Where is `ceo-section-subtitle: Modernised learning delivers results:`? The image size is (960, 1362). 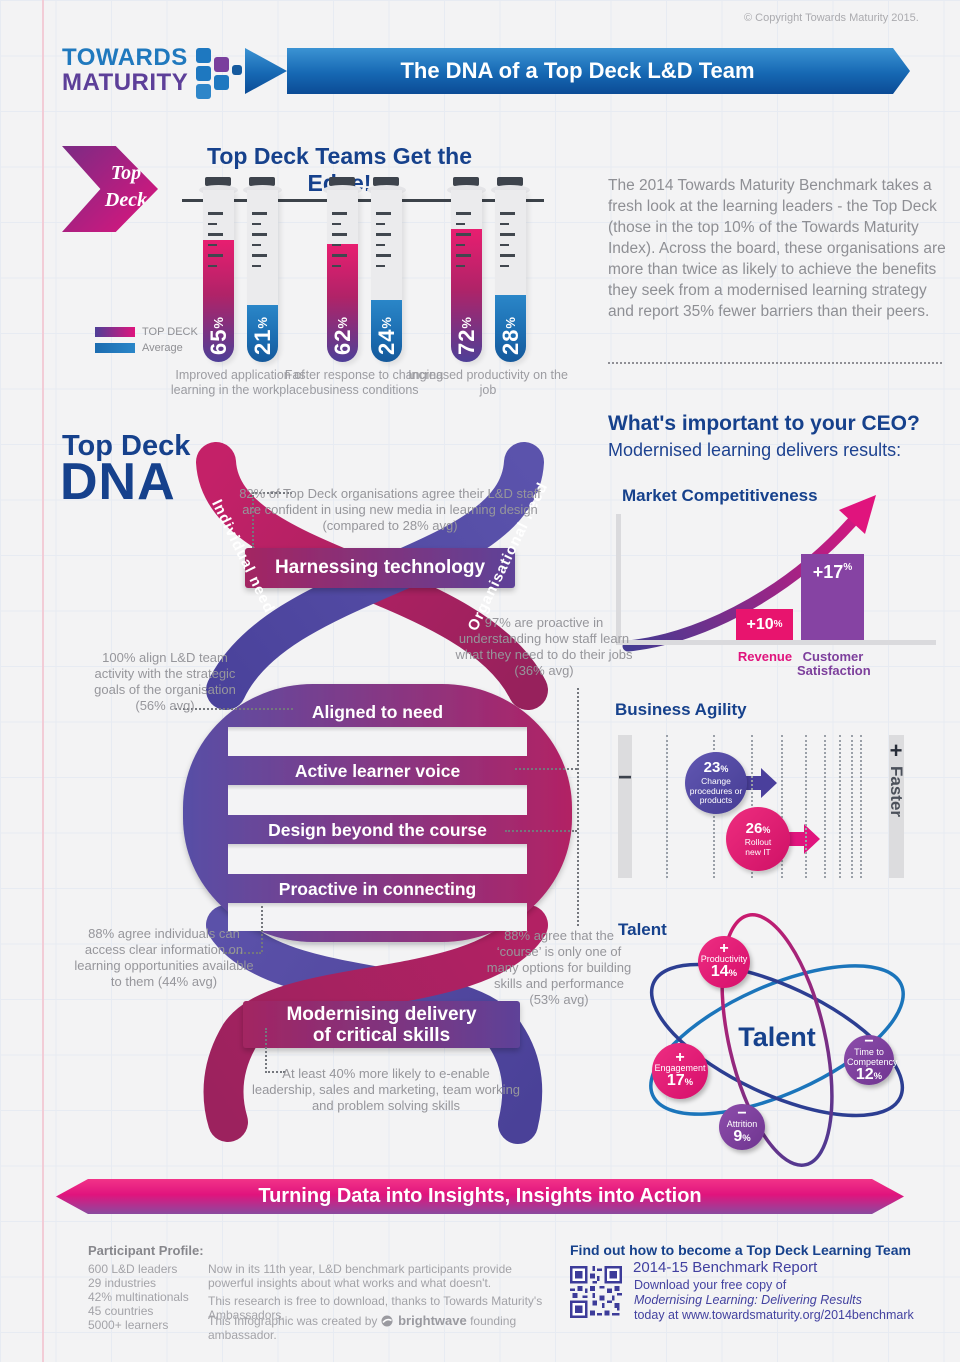 ceo-section-subtitle: Modernised learning delivers results: is located at coordinates (755, 450).